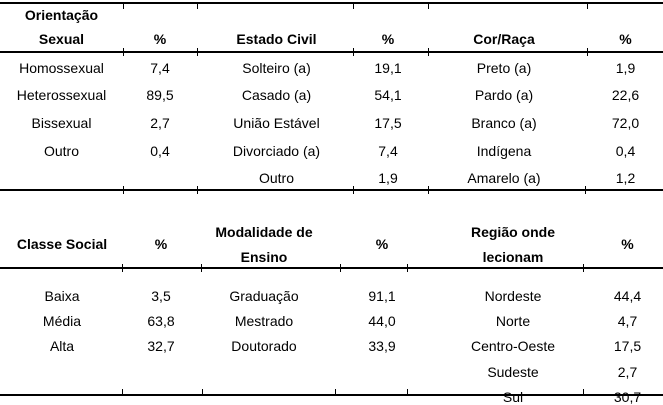 The image size is (663, 405). I want to click on cell-label: Solteiro (a), so click(276, 67).